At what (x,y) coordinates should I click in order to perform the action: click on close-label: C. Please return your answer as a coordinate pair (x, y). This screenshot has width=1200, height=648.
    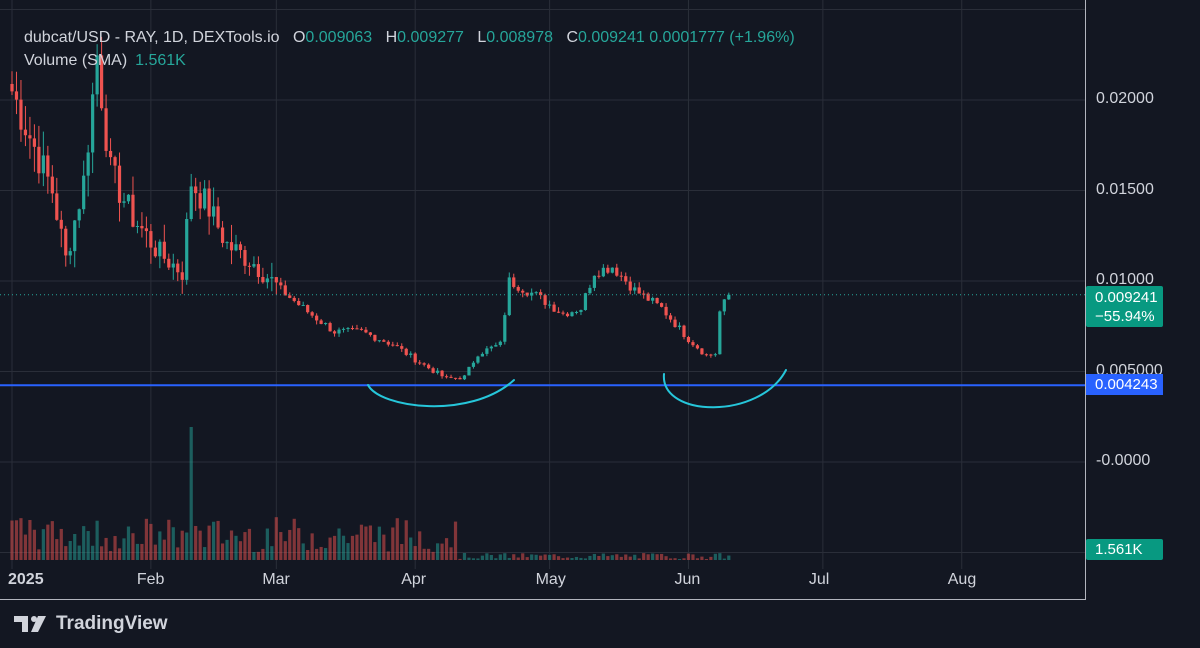
    Looking at the image, I should click on (572, 37).